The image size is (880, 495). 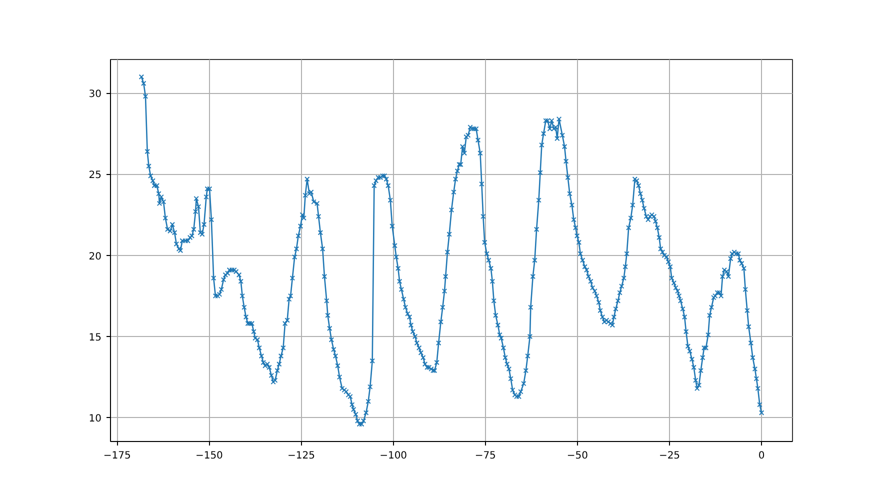 I want to click on y-tick-label: 10, so click(x=95, y=419).